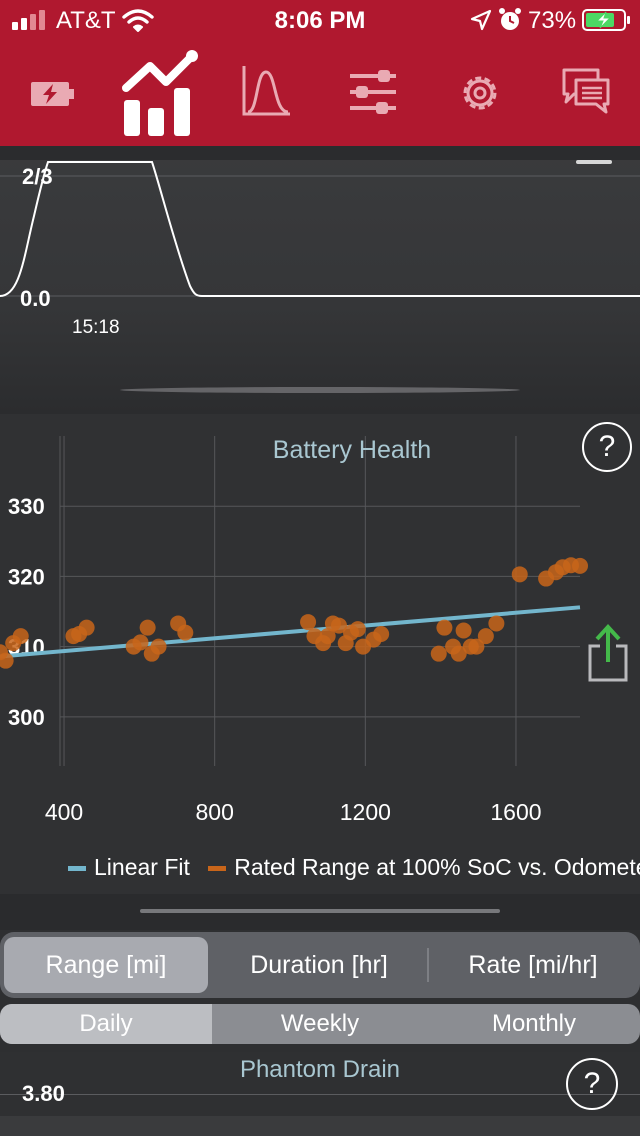 This screenshot has height=1136, width=640. Describe the element at coordinates (510, 19) in the screenshot. I see `alarm-icon` at that location.